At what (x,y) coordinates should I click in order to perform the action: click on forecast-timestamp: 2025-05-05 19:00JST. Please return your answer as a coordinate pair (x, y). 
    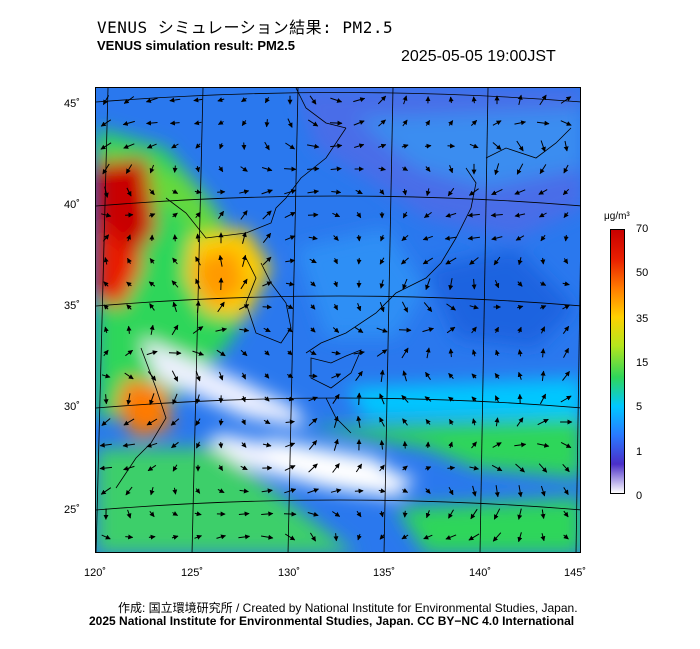
    Looking at the image, I should click on (478, 56).